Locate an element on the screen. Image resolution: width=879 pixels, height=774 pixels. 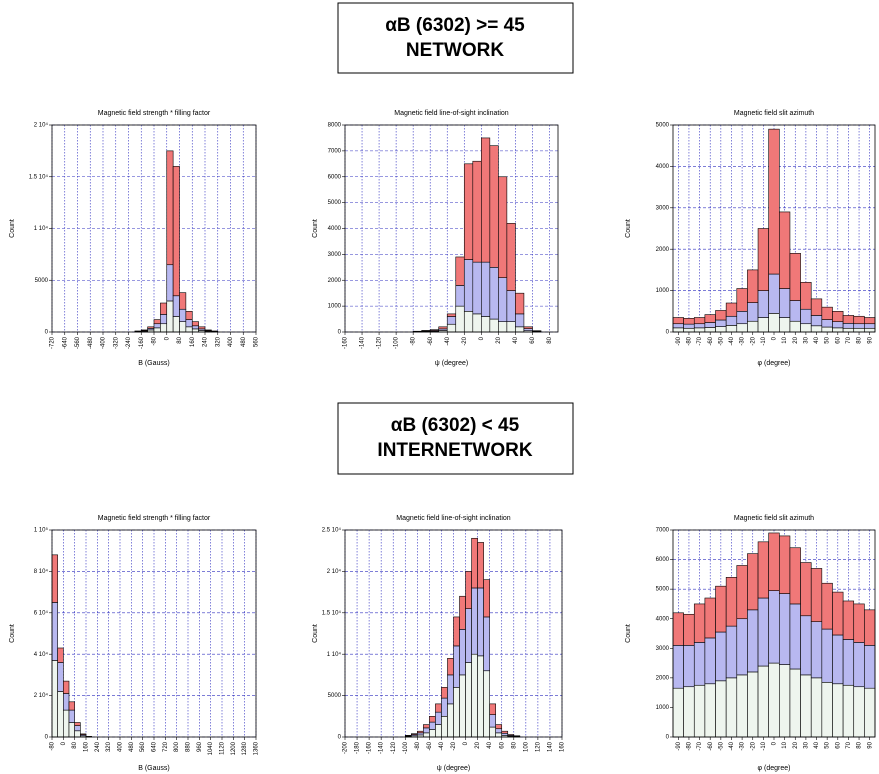
heading-box is located at coordinates (455, 38).